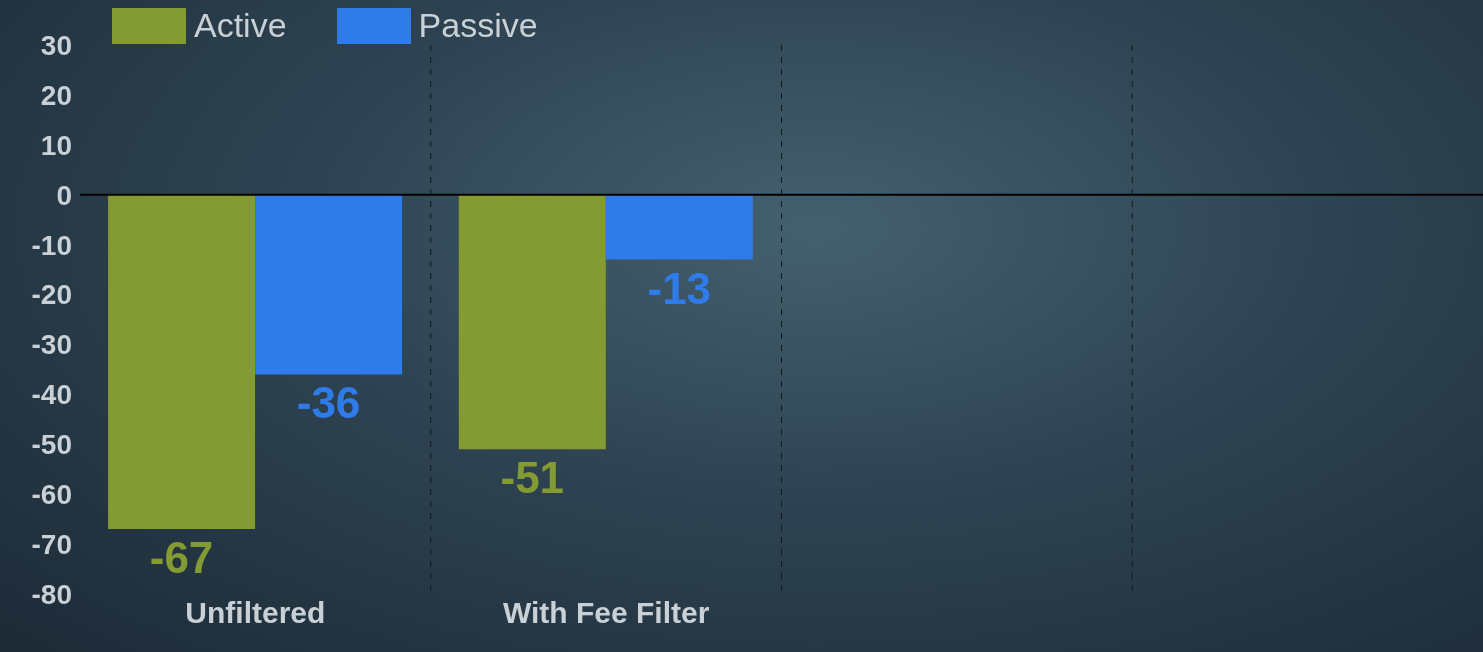 The image size is (1483, 652). What do you see at coordinates (478, 25) in the screenshot?
I see `legend-label: Passive` at bounding box center [478, 25].